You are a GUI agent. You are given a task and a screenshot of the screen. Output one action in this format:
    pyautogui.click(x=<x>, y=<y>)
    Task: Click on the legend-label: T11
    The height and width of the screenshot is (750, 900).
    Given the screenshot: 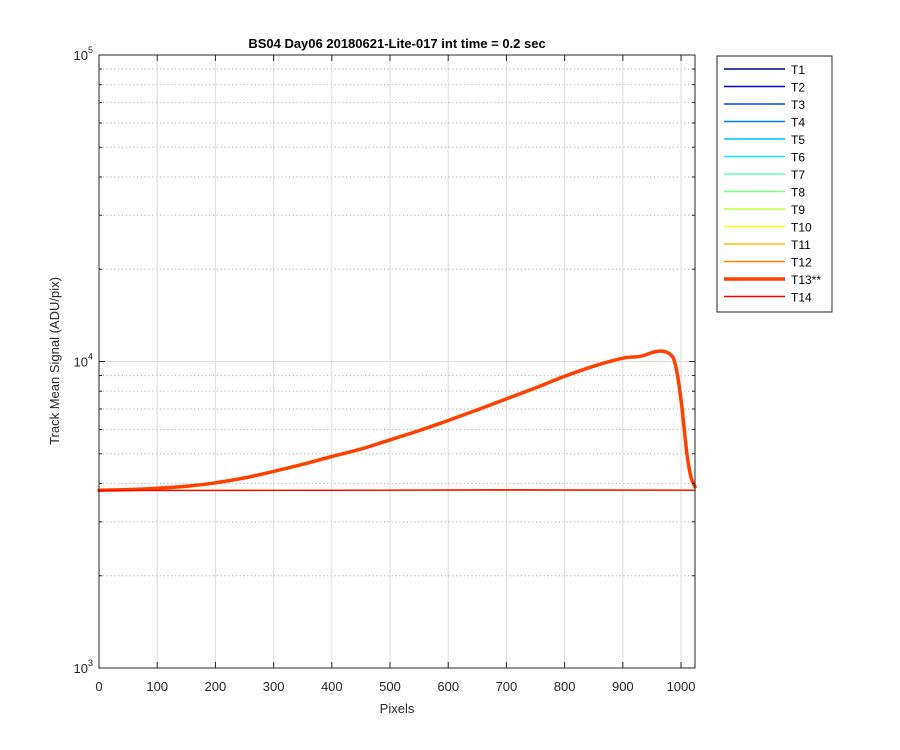 What is the action you would take?
    pyautogui.click(x=801, y=245)
    